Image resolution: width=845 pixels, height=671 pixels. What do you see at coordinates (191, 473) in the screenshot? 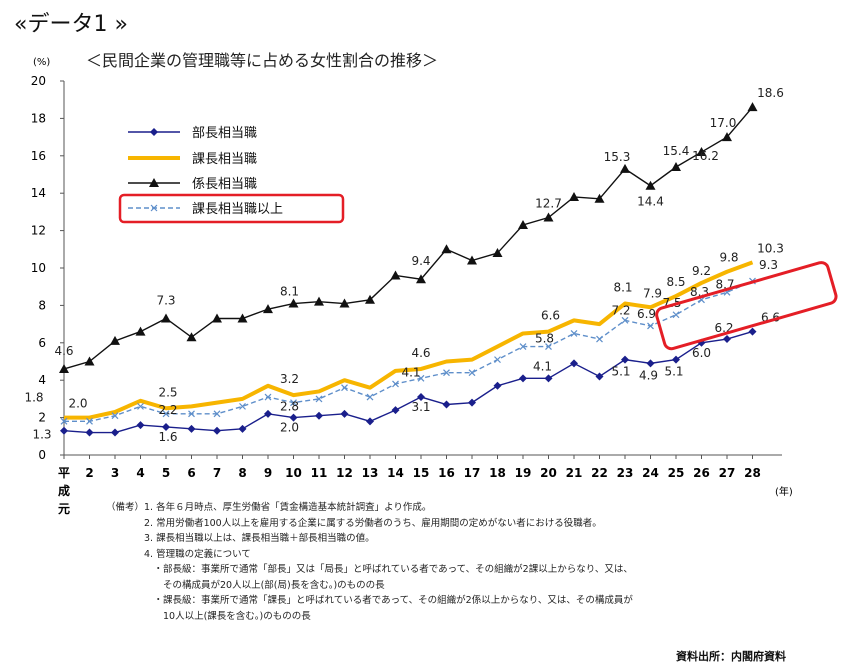
I see `x-tick-label: 6` at bounding box center [191, 473].